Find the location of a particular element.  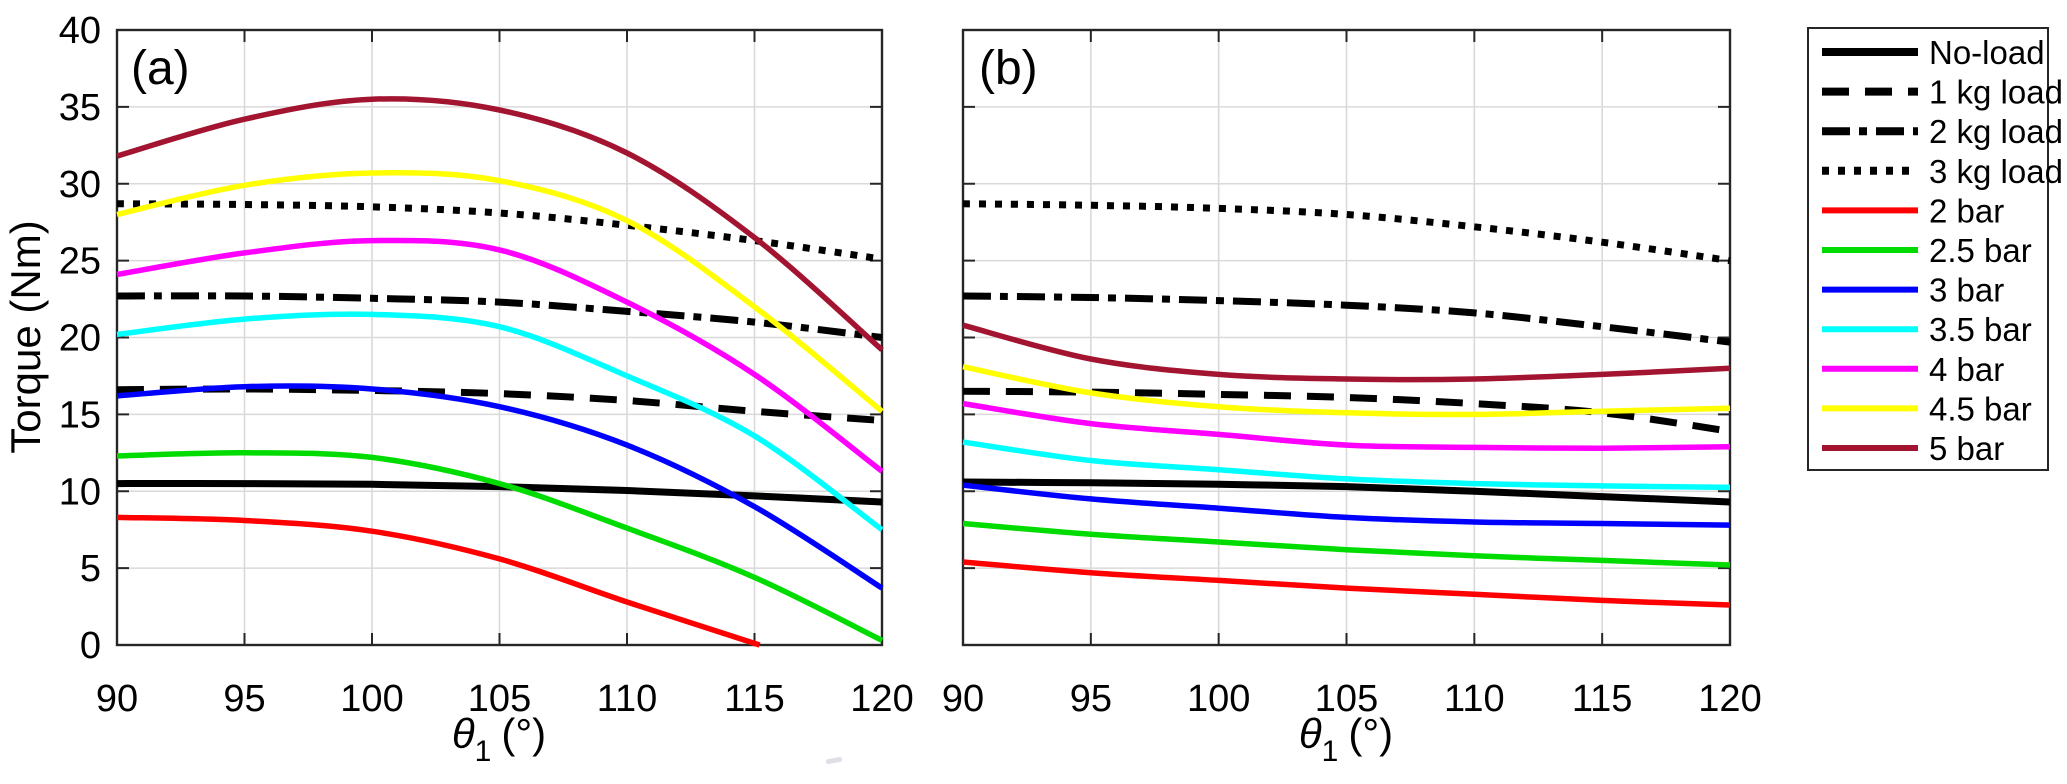

x-tick-label-a-110: 110 is located at coordinates (627, 699).